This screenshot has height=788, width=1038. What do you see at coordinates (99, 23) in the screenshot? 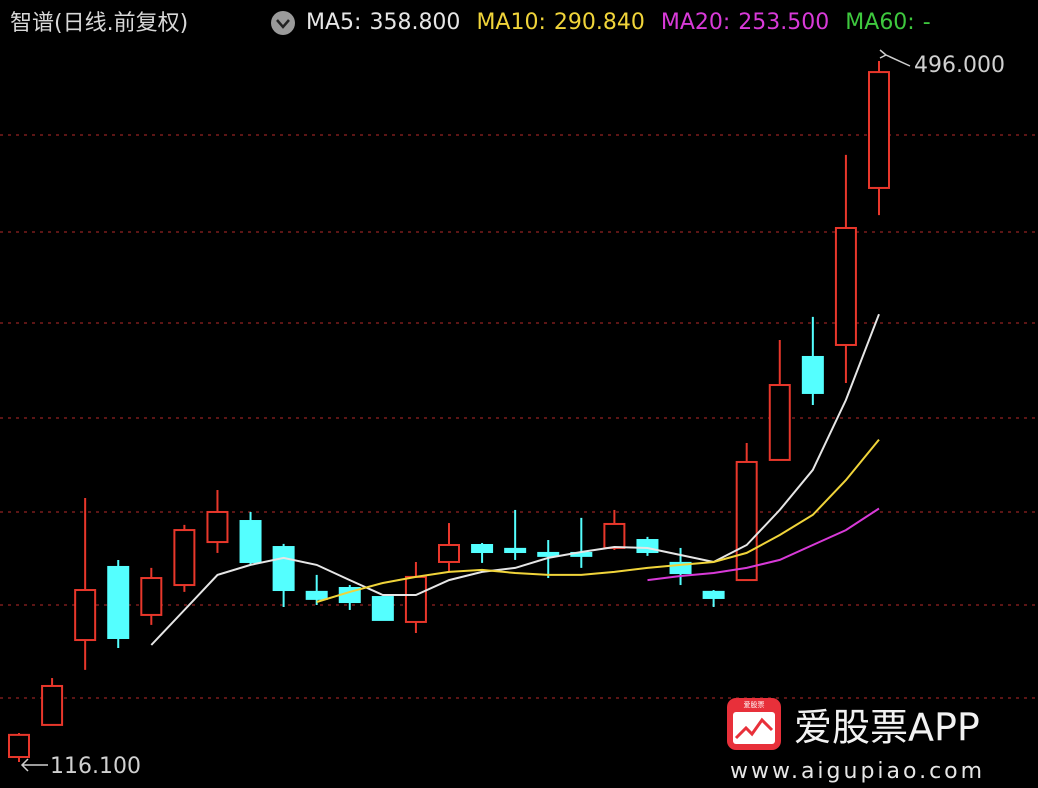
I see `chart-title: 智谱(日线.前复权)` at bounding box center [99, 23].